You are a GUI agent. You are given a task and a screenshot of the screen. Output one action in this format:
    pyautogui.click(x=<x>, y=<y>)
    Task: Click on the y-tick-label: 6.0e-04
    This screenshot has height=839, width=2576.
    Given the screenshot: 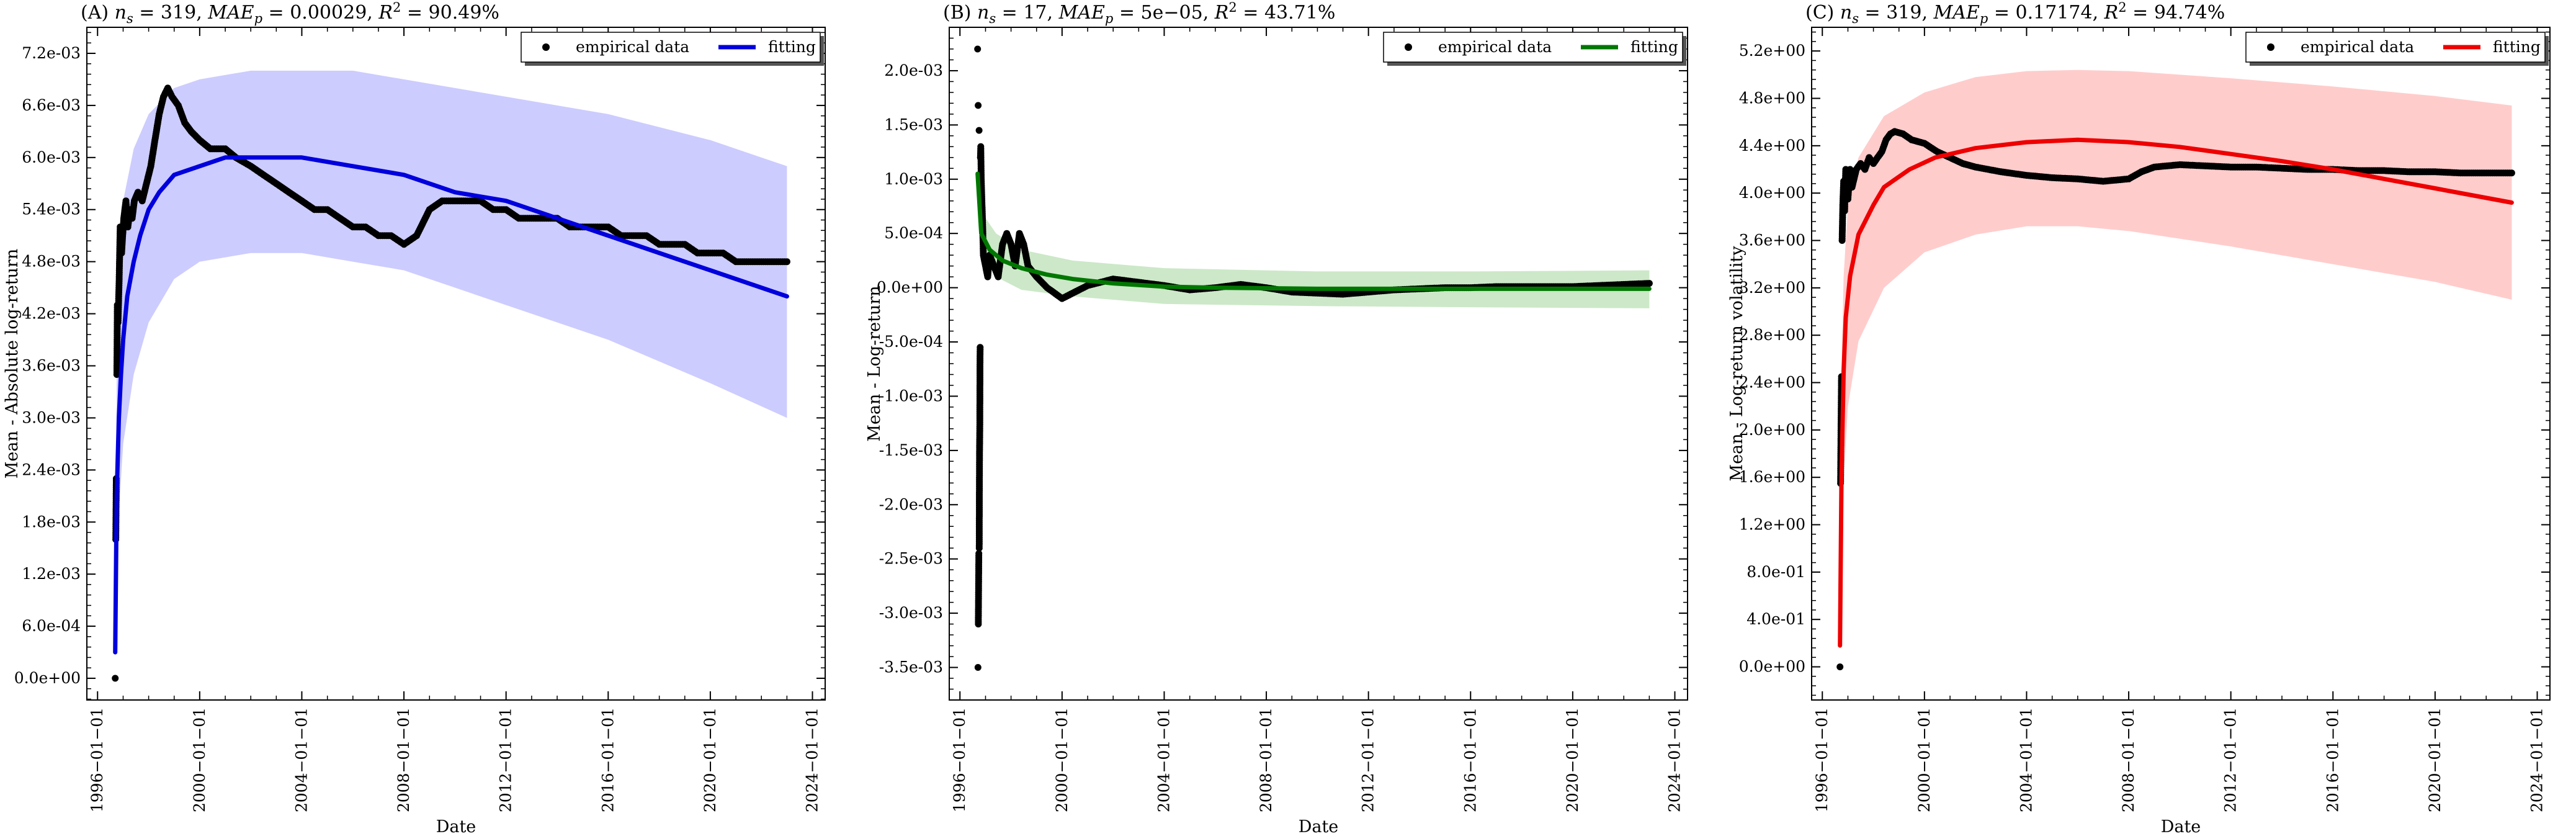 What is the action you would take?
    pyautogui.click(x=51, y=626)
    